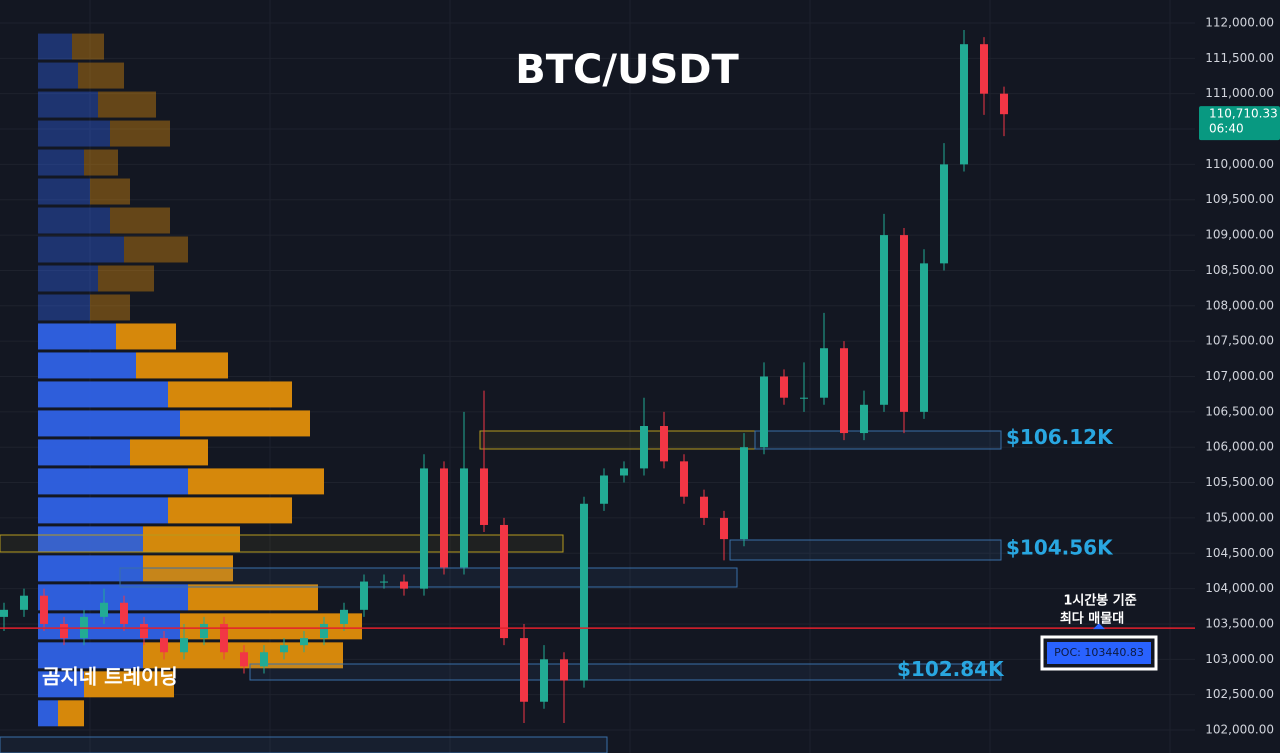  What do you see at coordinates (627, 70) in the screenshot?
I see `chart-title: BTC/USDT` at bounding box center [627, 70].